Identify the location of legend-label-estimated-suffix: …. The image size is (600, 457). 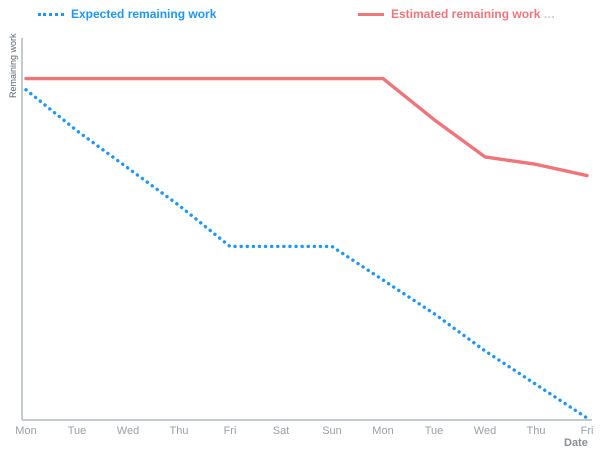
(549, 14).